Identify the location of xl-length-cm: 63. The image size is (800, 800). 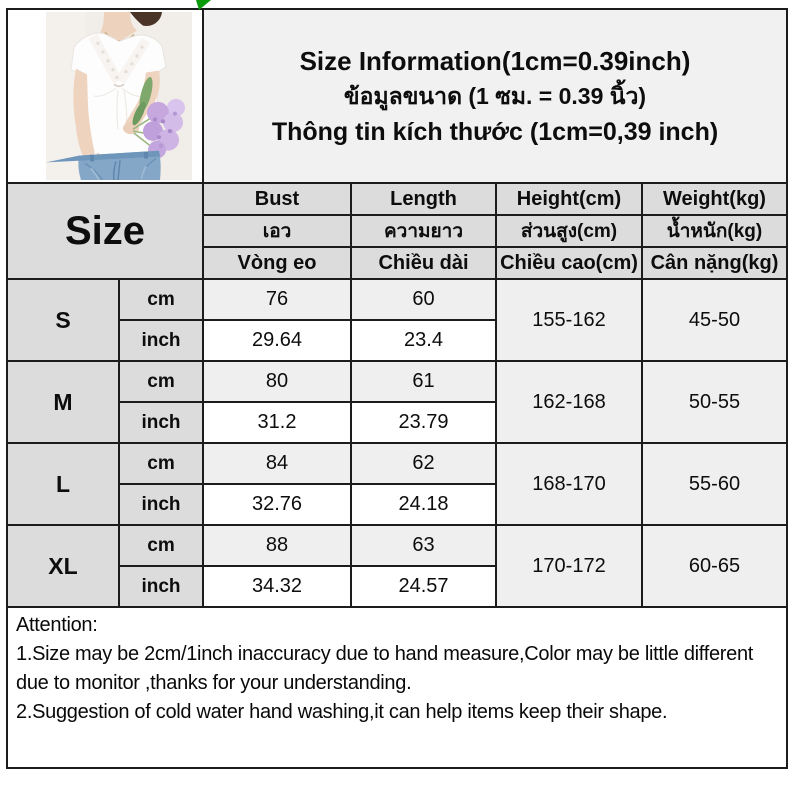
(423, 545).